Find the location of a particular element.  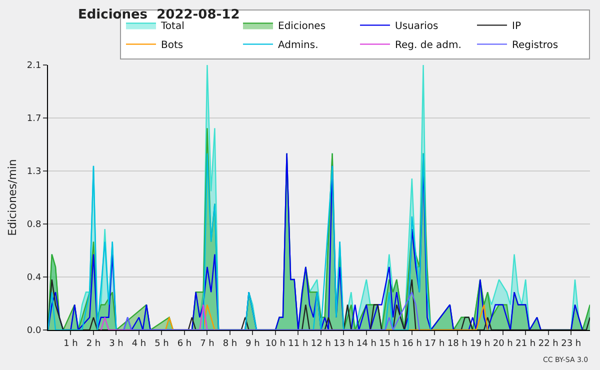

x-tick-label: 5 h is located at coordinates (161, 343).